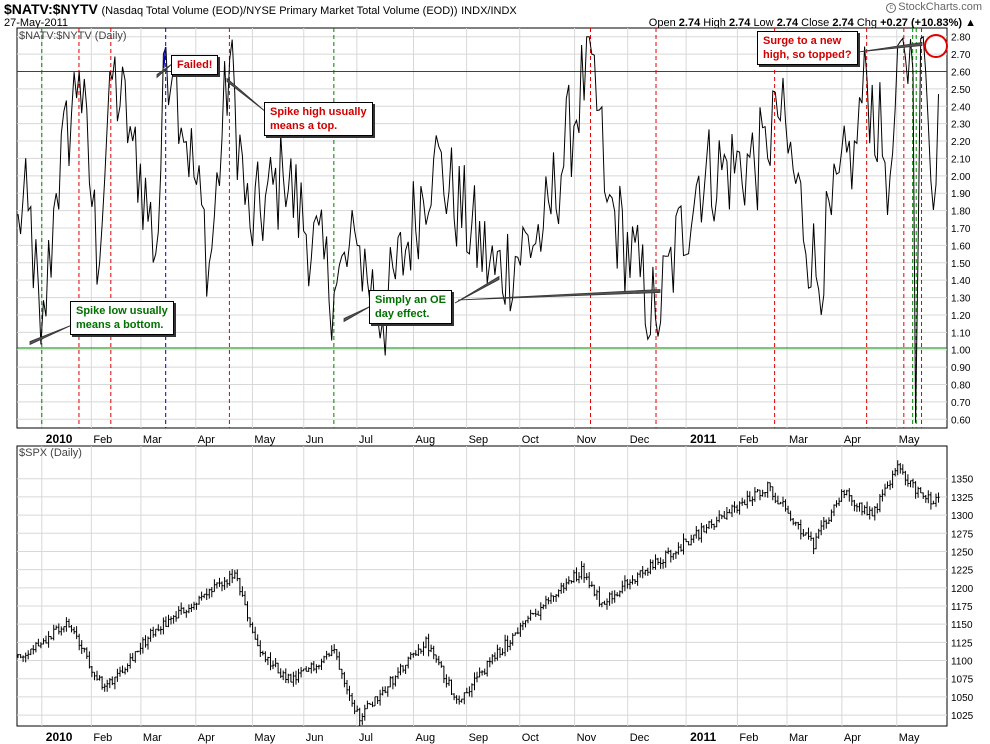 This screenshot has width=990, height=744. I want to click on ratio-panel-x-tick: May, so click(909, 440).